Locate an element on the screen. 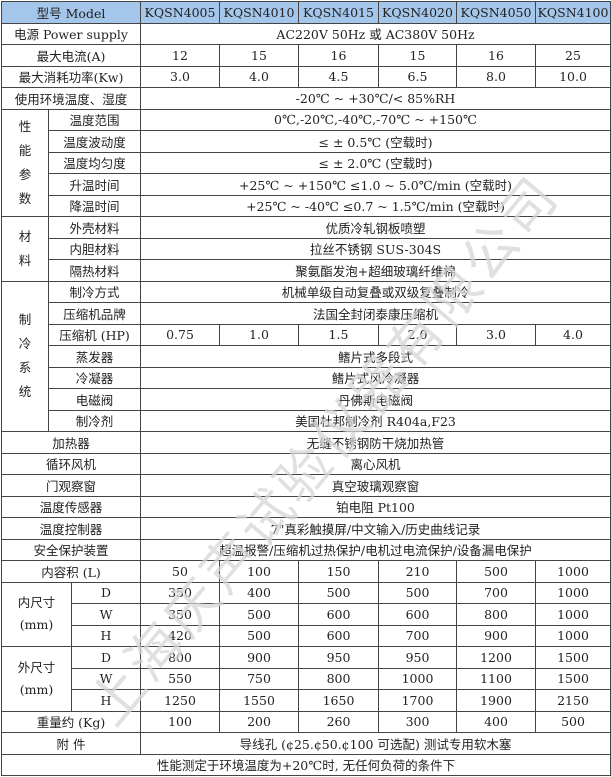 The width and height of the screenshot is (611, 777). row-label: 加热器 is located at coordinates (71, 442).